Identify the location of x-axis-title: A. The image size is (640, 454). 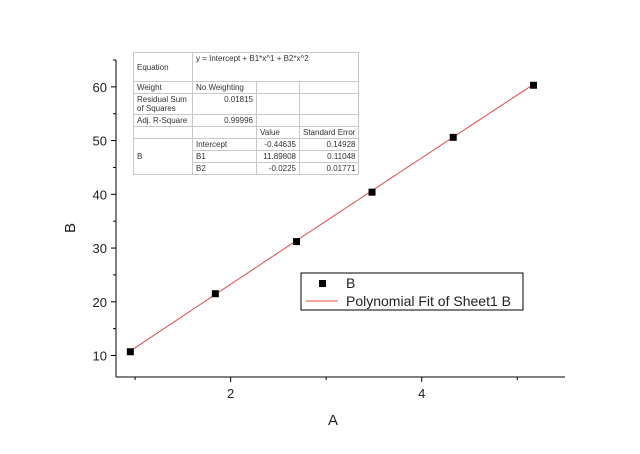
(333, 420).